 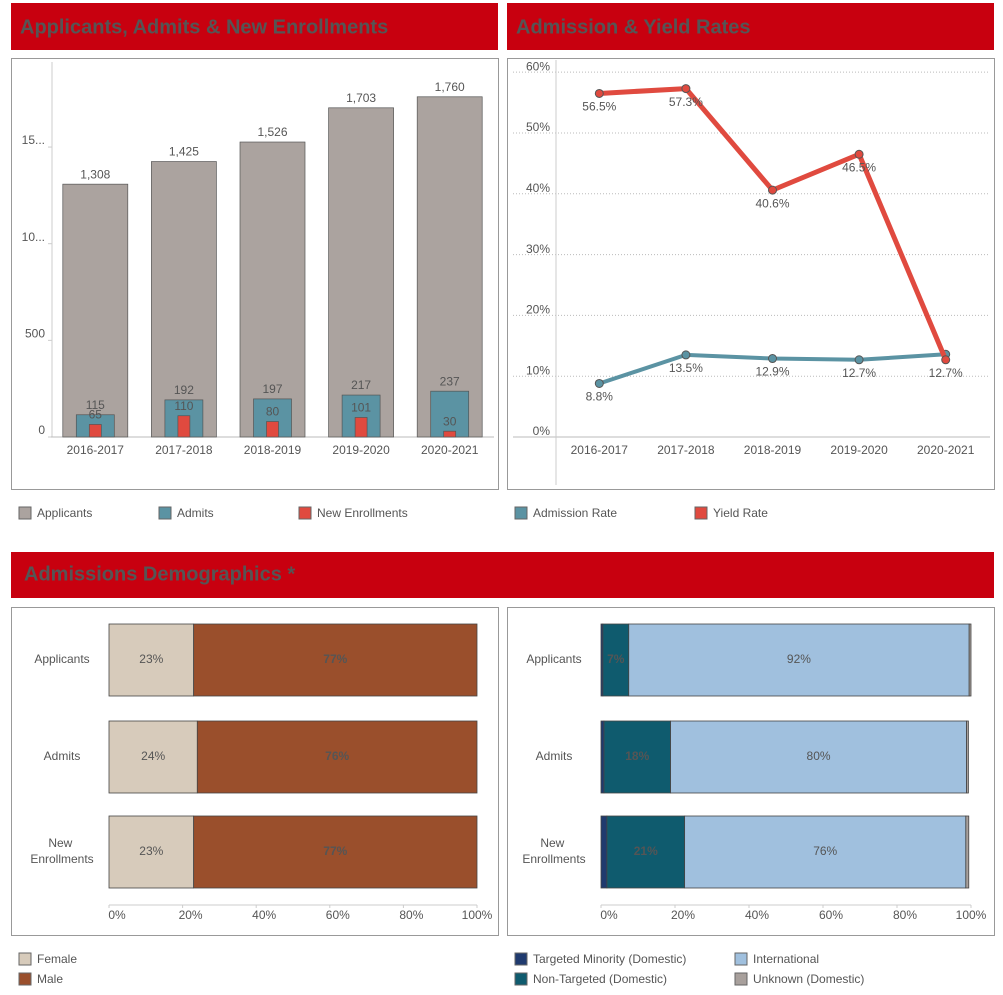 I want to click on data-label: 237, so click(x=450, y=381).